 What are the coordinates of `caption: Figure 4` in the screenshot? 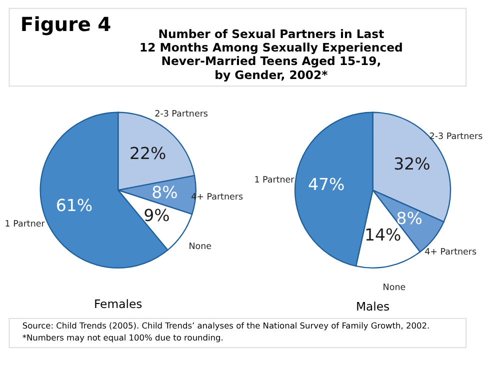 It's located at (66, 24).